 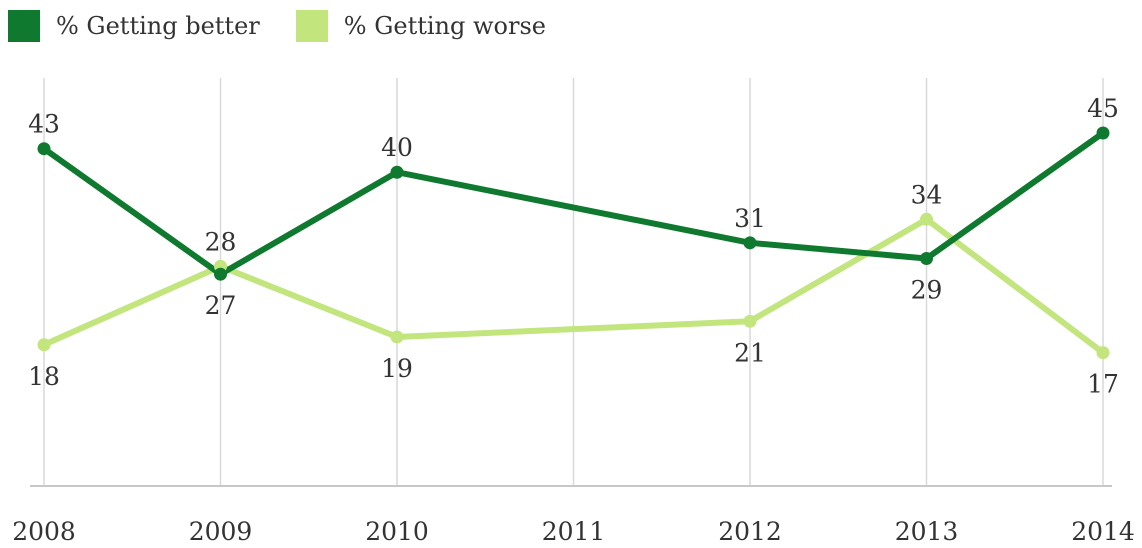 I want to click on data-point-worse-2013, so click(x=926, y=219).